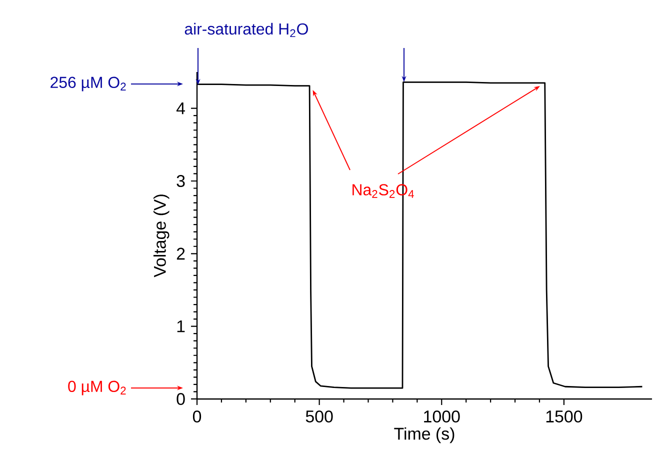  I want to click on x-axis-title: Time (s), so click(424, 435).